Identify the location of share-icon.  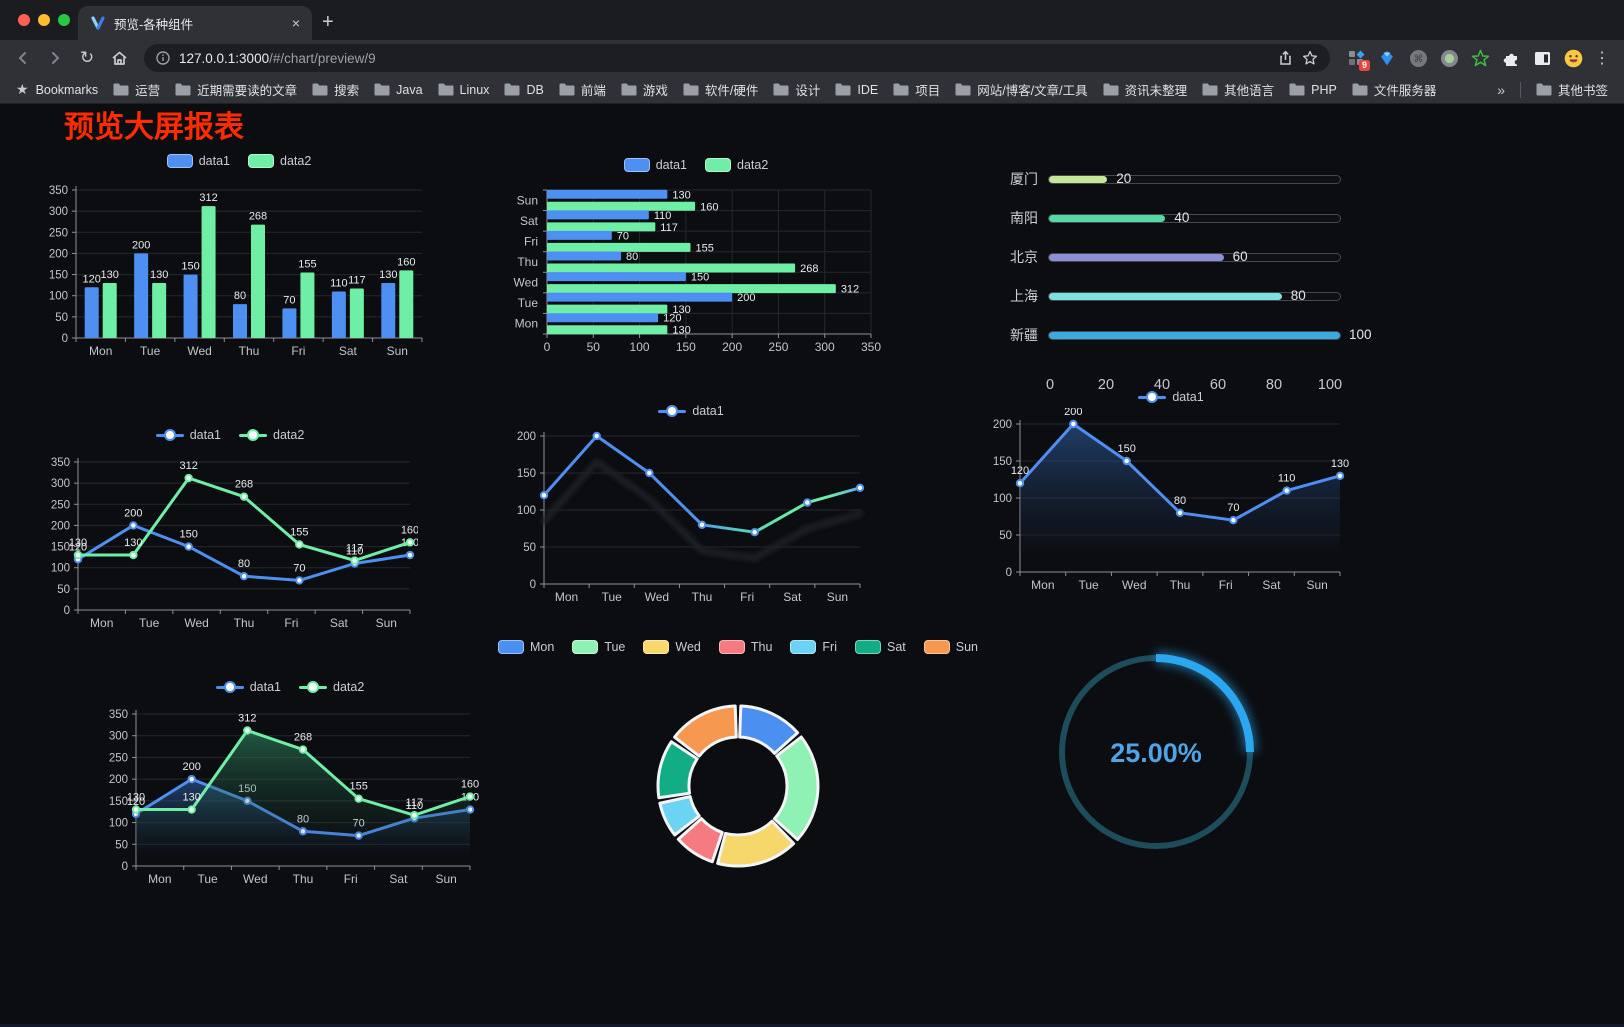
(1285, 58).